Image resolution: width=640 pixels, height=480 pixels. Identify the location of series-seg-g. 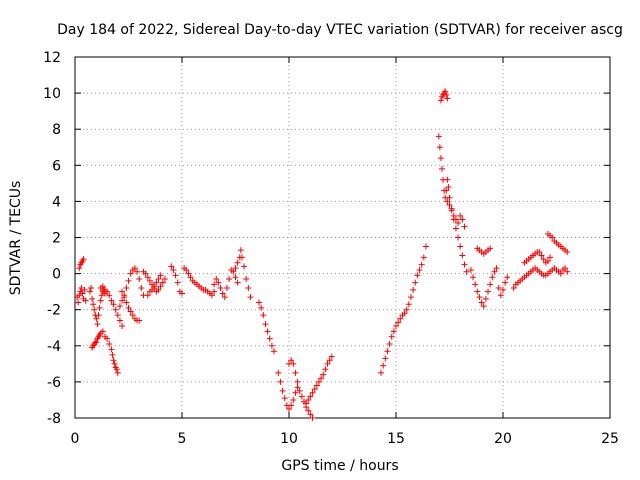
(131, 306).